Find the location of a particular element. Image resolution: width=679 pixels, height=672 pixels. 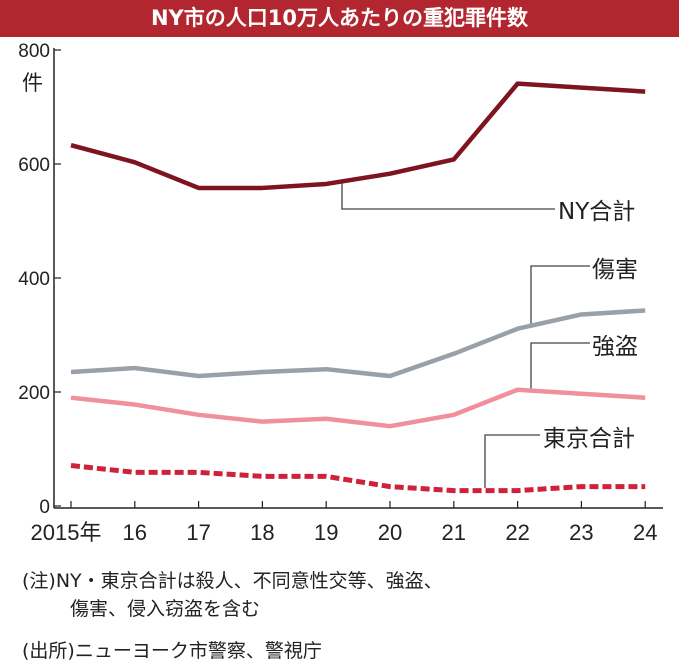

series-label: NY合計 is located at coordinates (596, 212).